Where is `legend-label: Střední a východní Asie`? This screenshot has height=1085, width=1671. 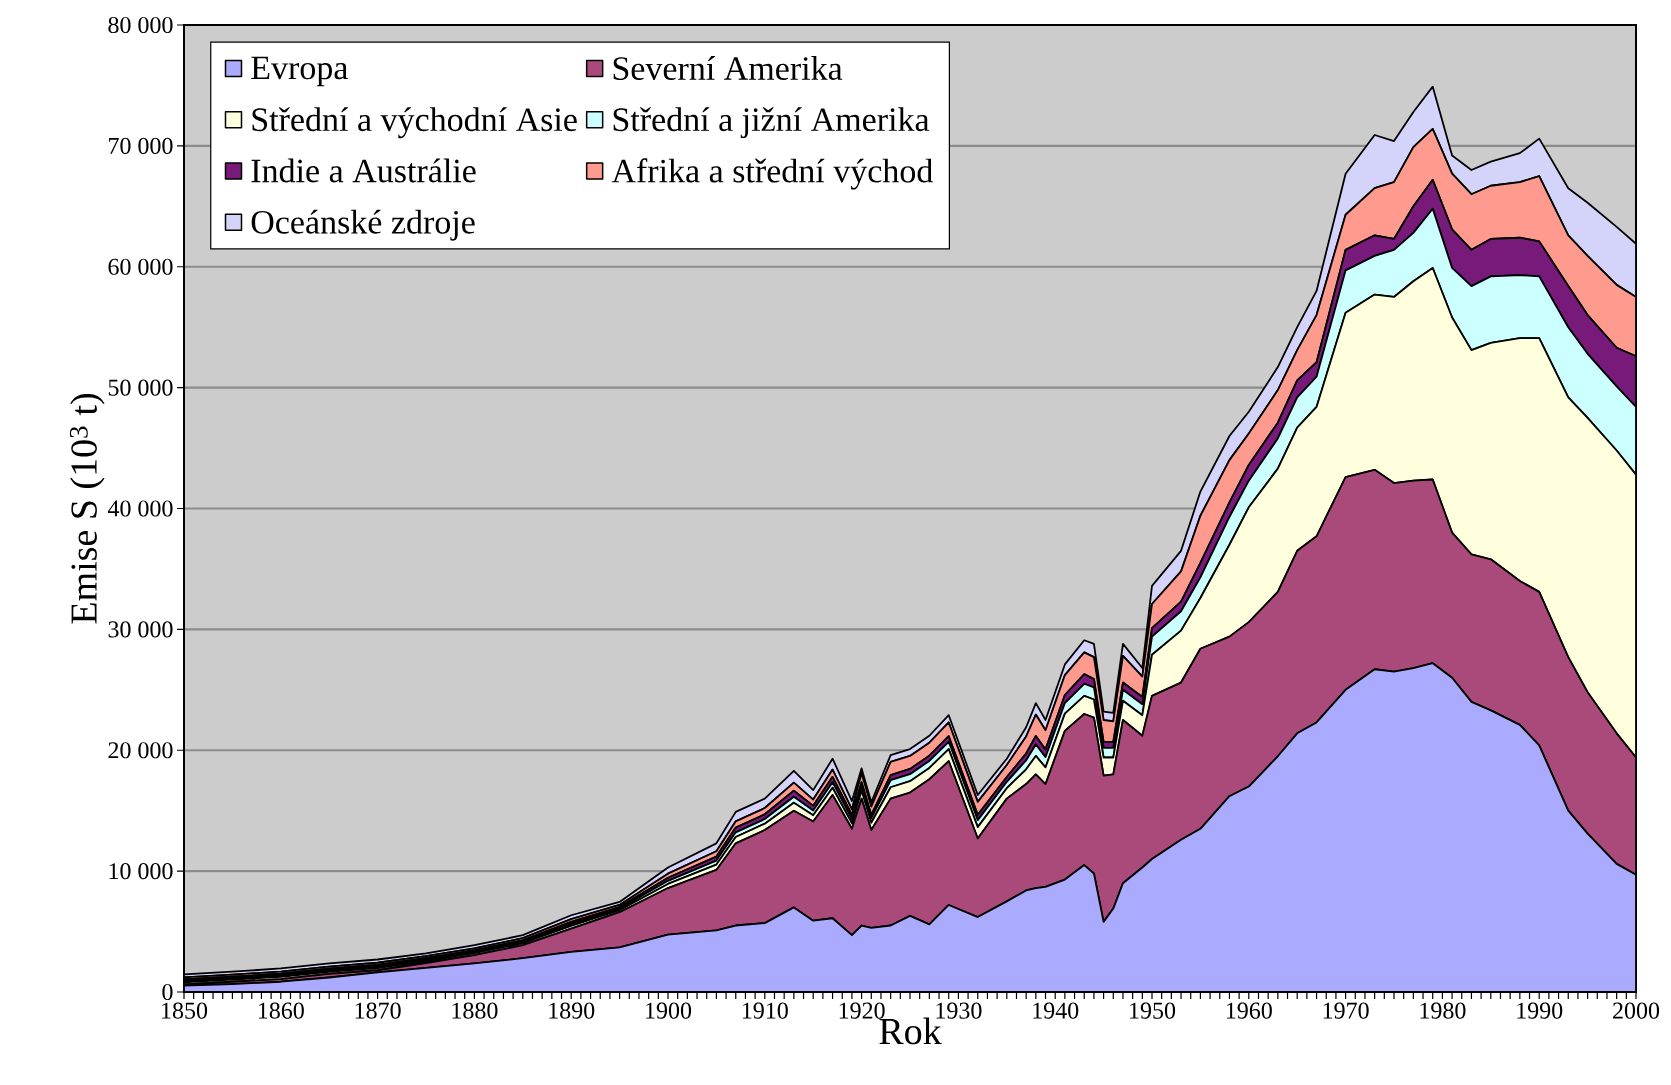 legend-label: Střední a východní Asie is located at coordinates (414, 123).